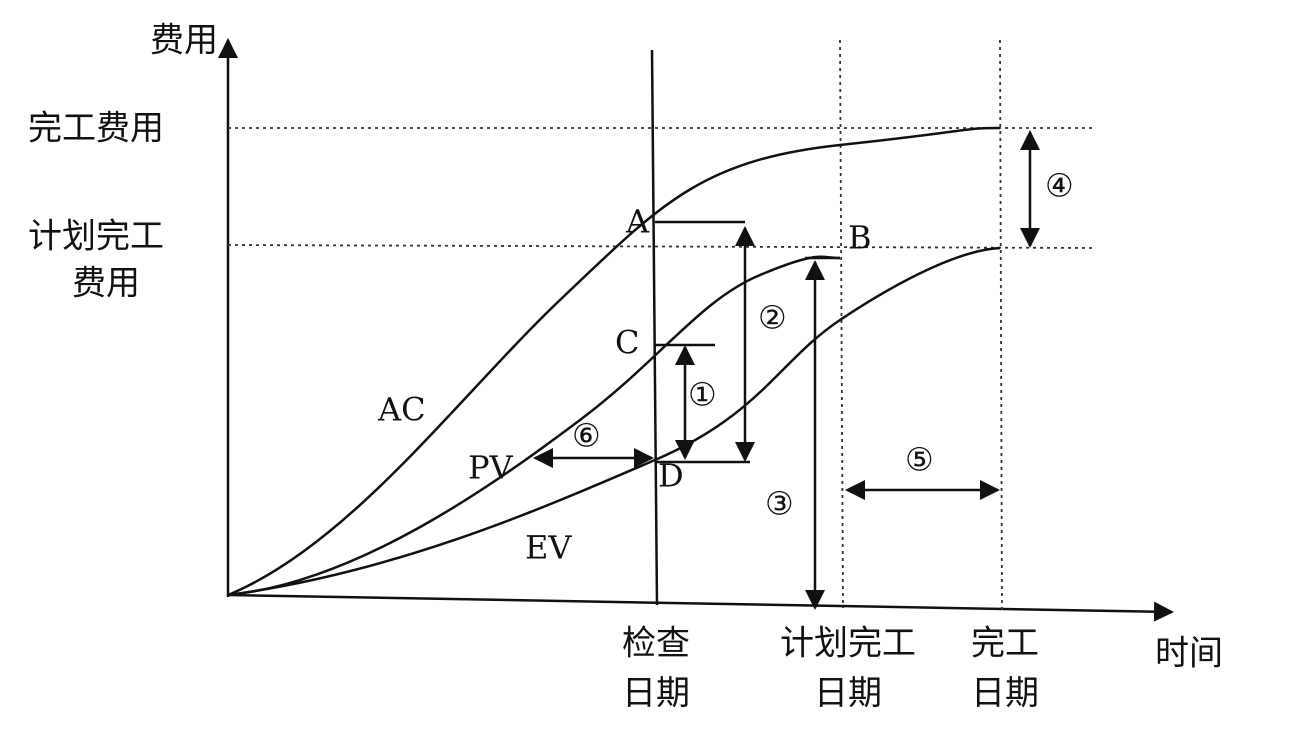  Describe the element at coordinates (1001, 326) in the screenshot. I see `completion-date-line` at that location.